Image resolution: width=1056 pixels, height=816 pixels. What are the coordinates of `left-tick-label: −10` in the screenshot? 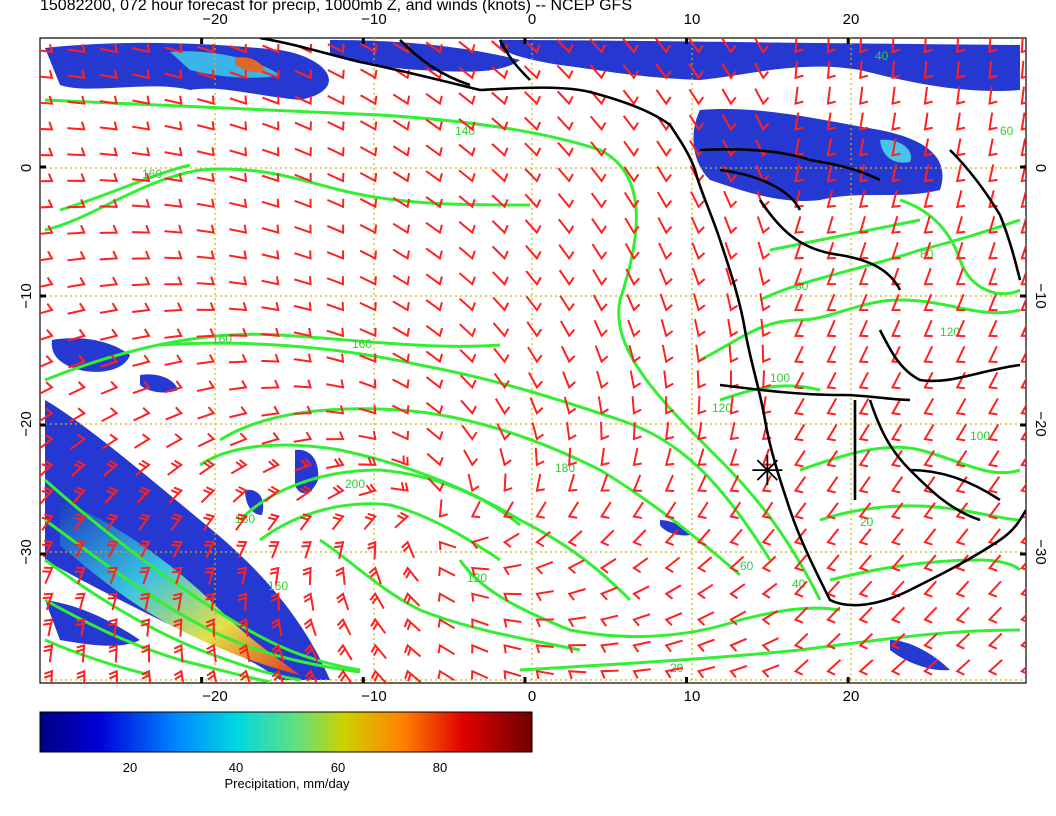 It's located at (26, 295).